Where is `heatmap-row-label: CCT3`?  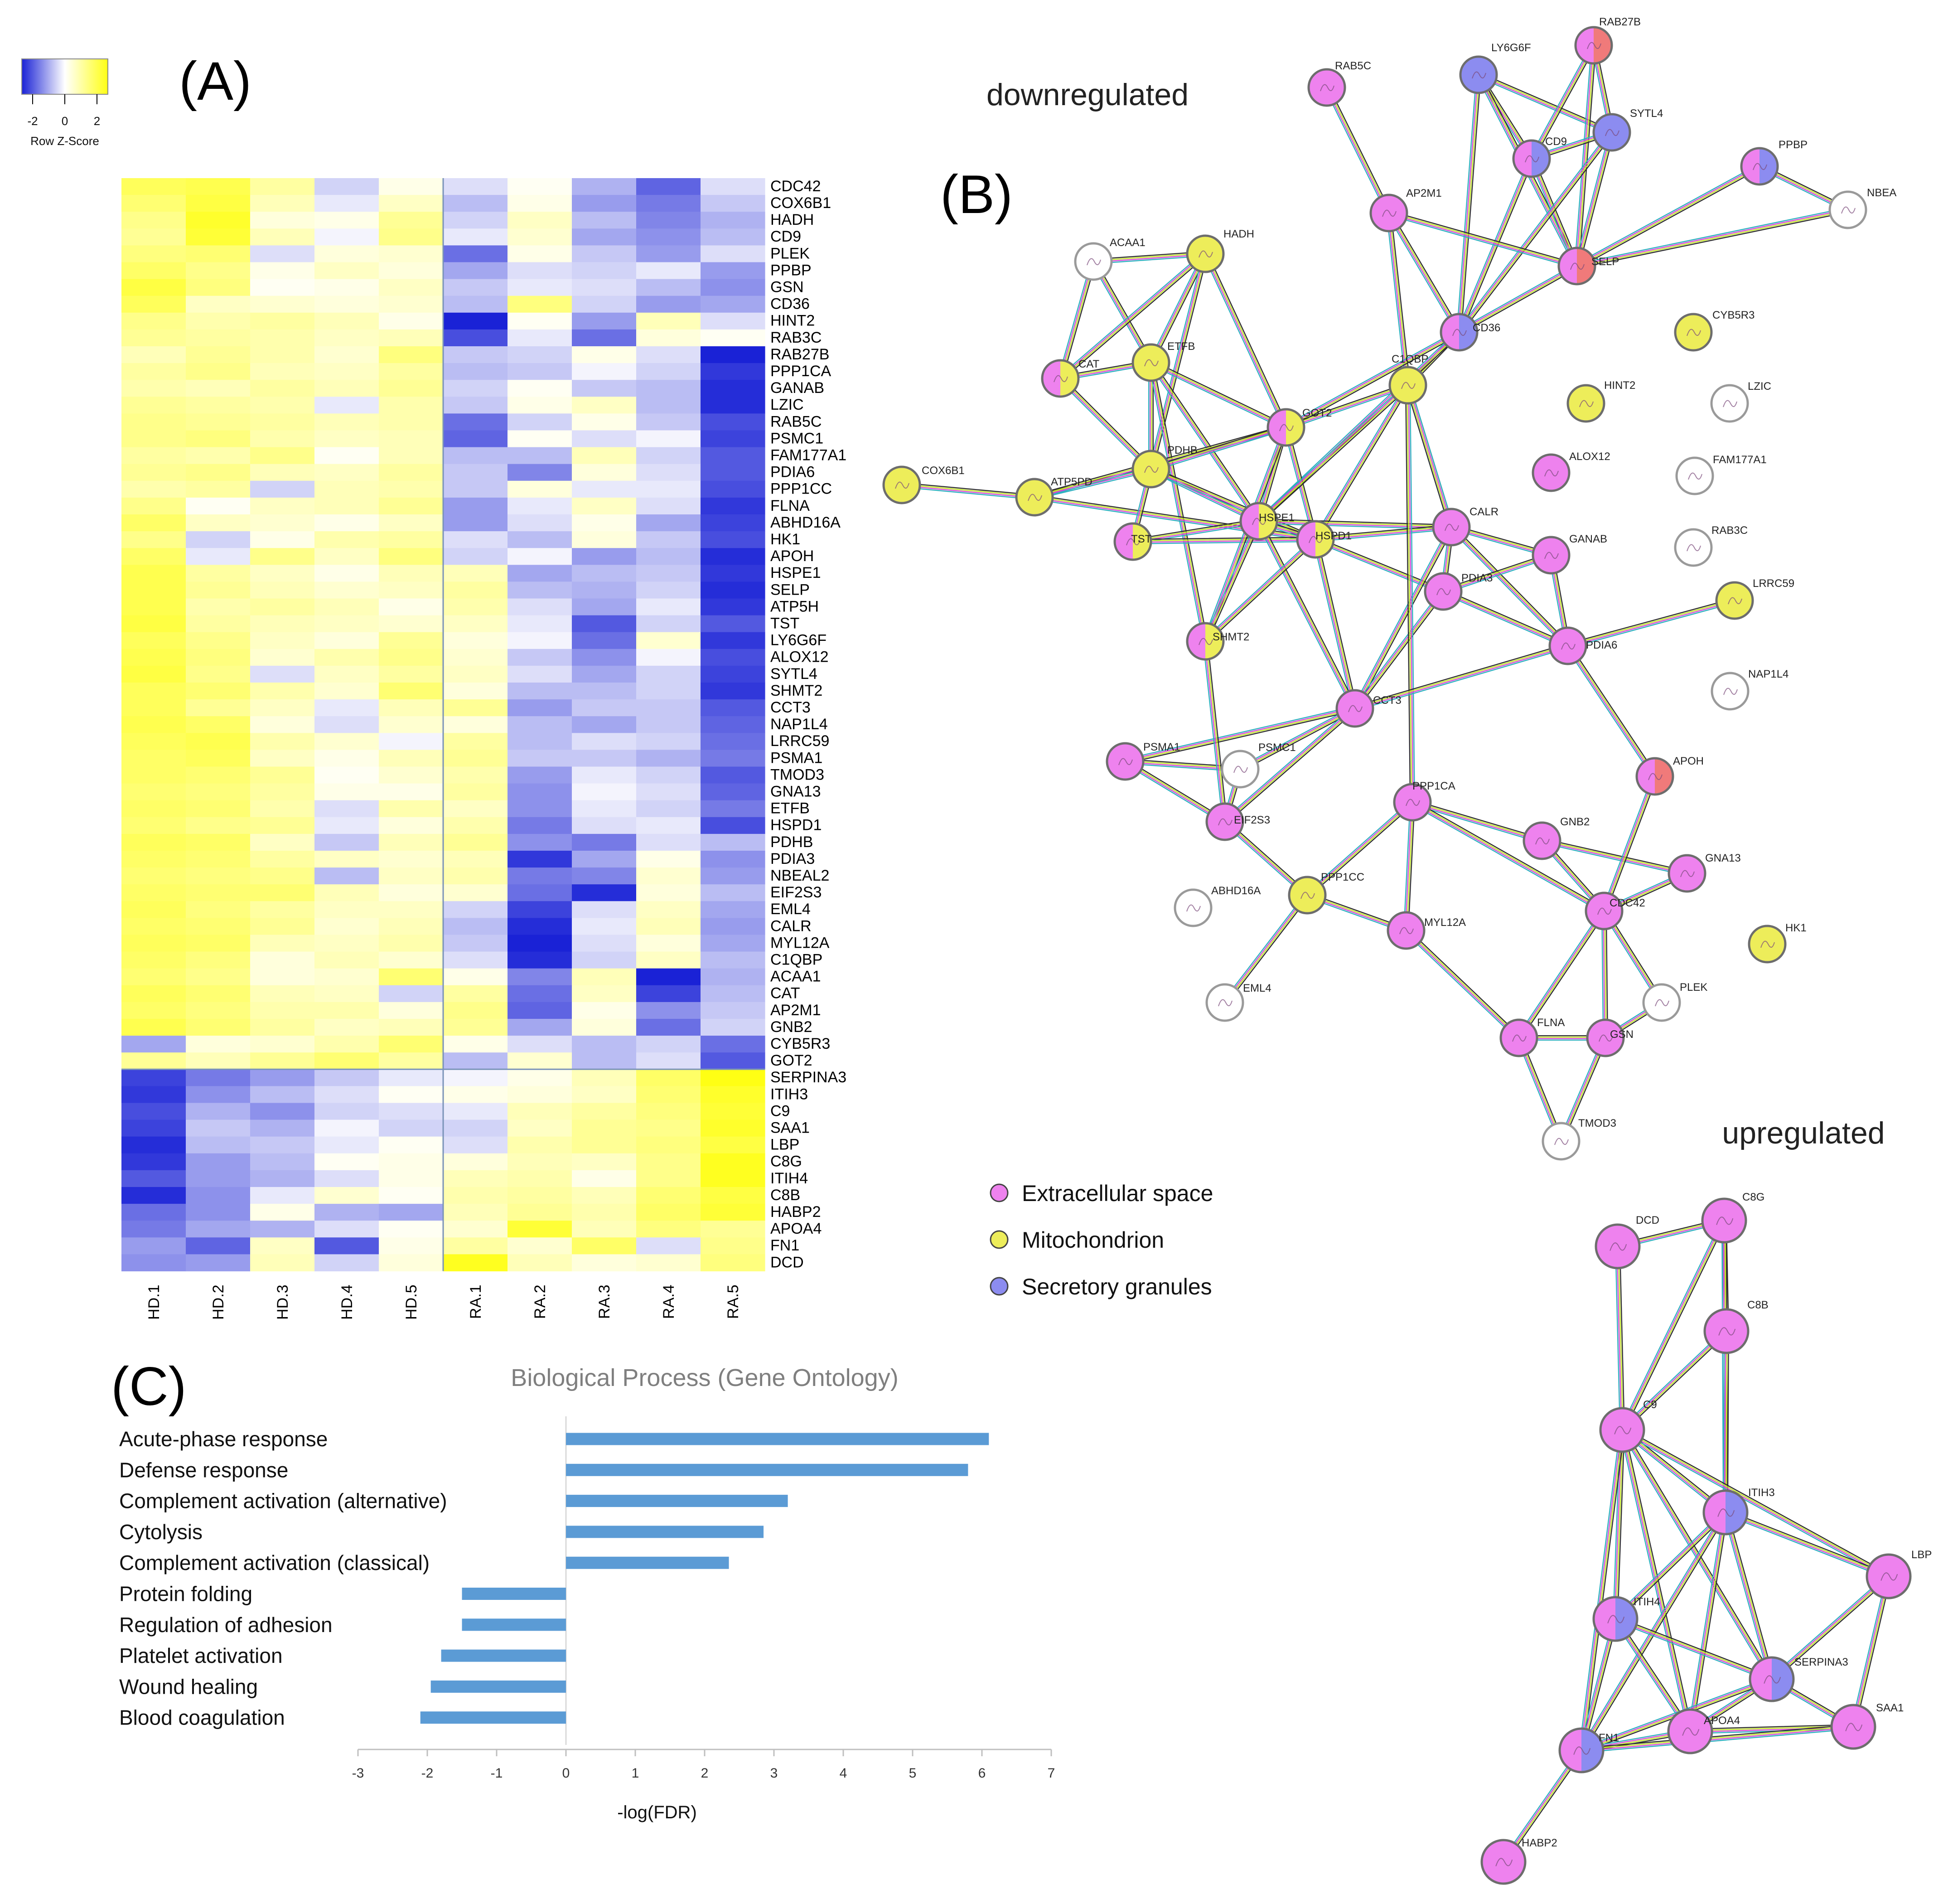 heatmap-row-label: CCT3 is located at coordinates (790, 707).